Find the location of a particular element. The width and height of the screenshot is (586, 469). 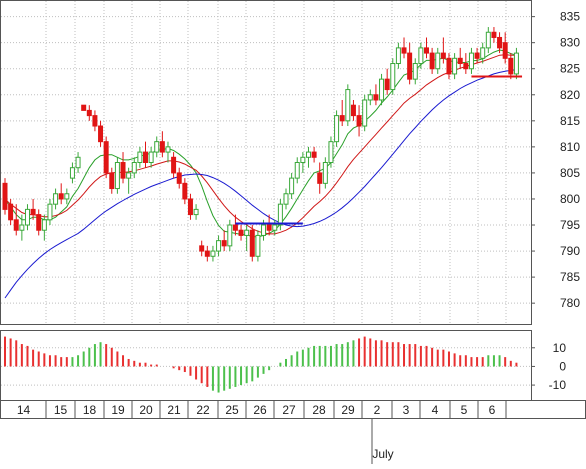

price-tick-label: 815 is located at coordinates (570, 121).